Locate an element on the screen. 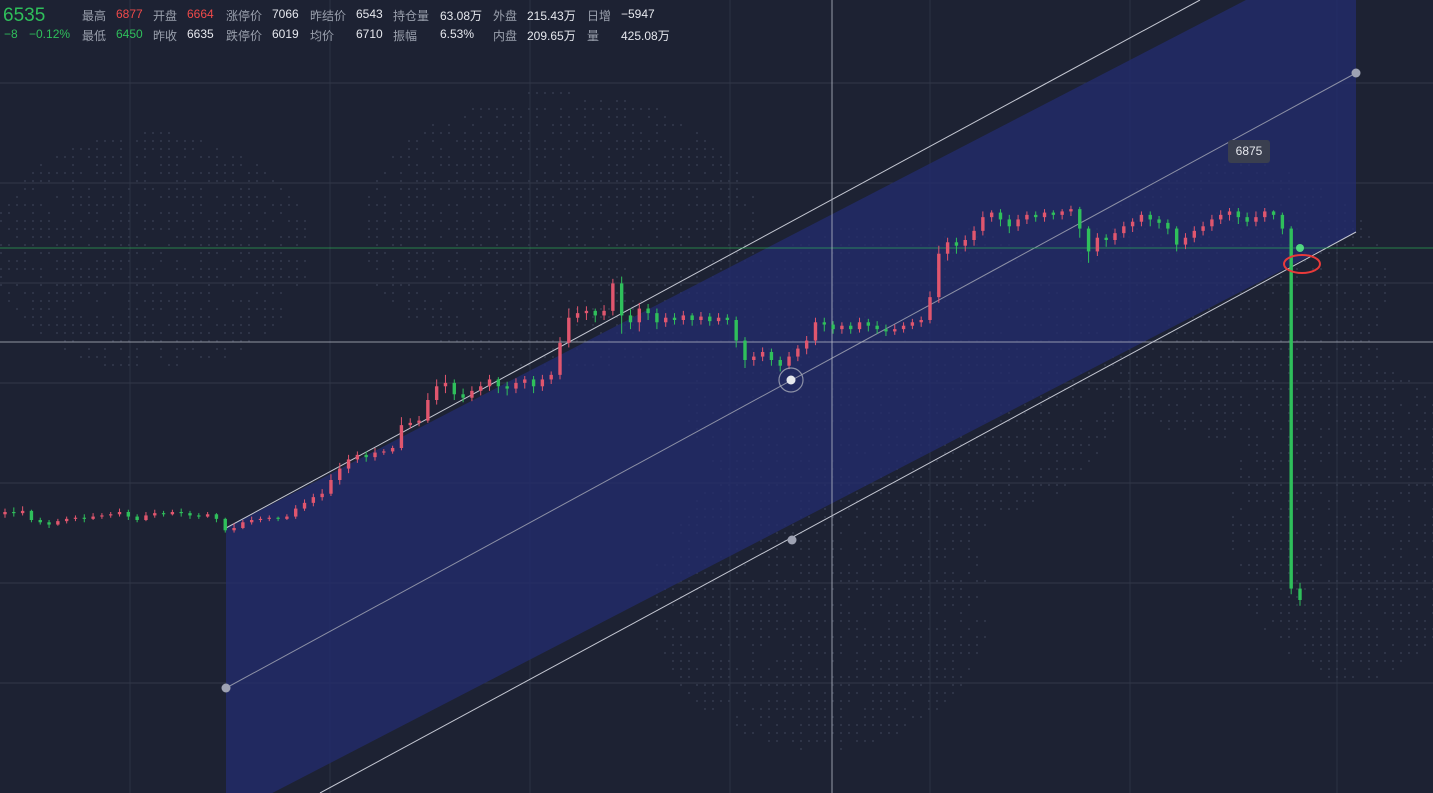  quote-label: 昨收 is located at coordinates (165, 36).